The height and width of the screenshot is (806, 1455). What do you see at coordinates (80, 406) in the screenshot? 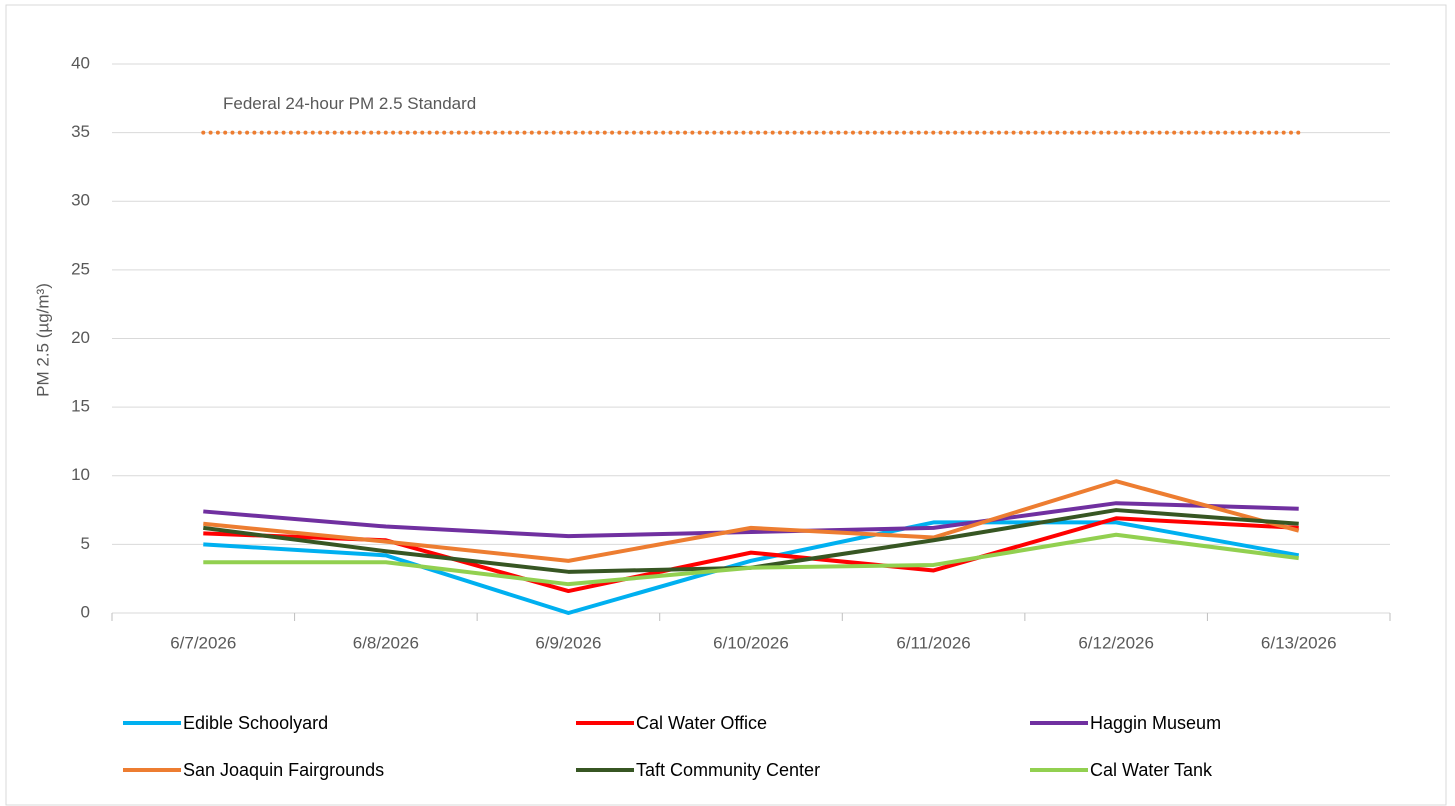
I see `y-tick-label: 15` at bounding box center [80, 406].